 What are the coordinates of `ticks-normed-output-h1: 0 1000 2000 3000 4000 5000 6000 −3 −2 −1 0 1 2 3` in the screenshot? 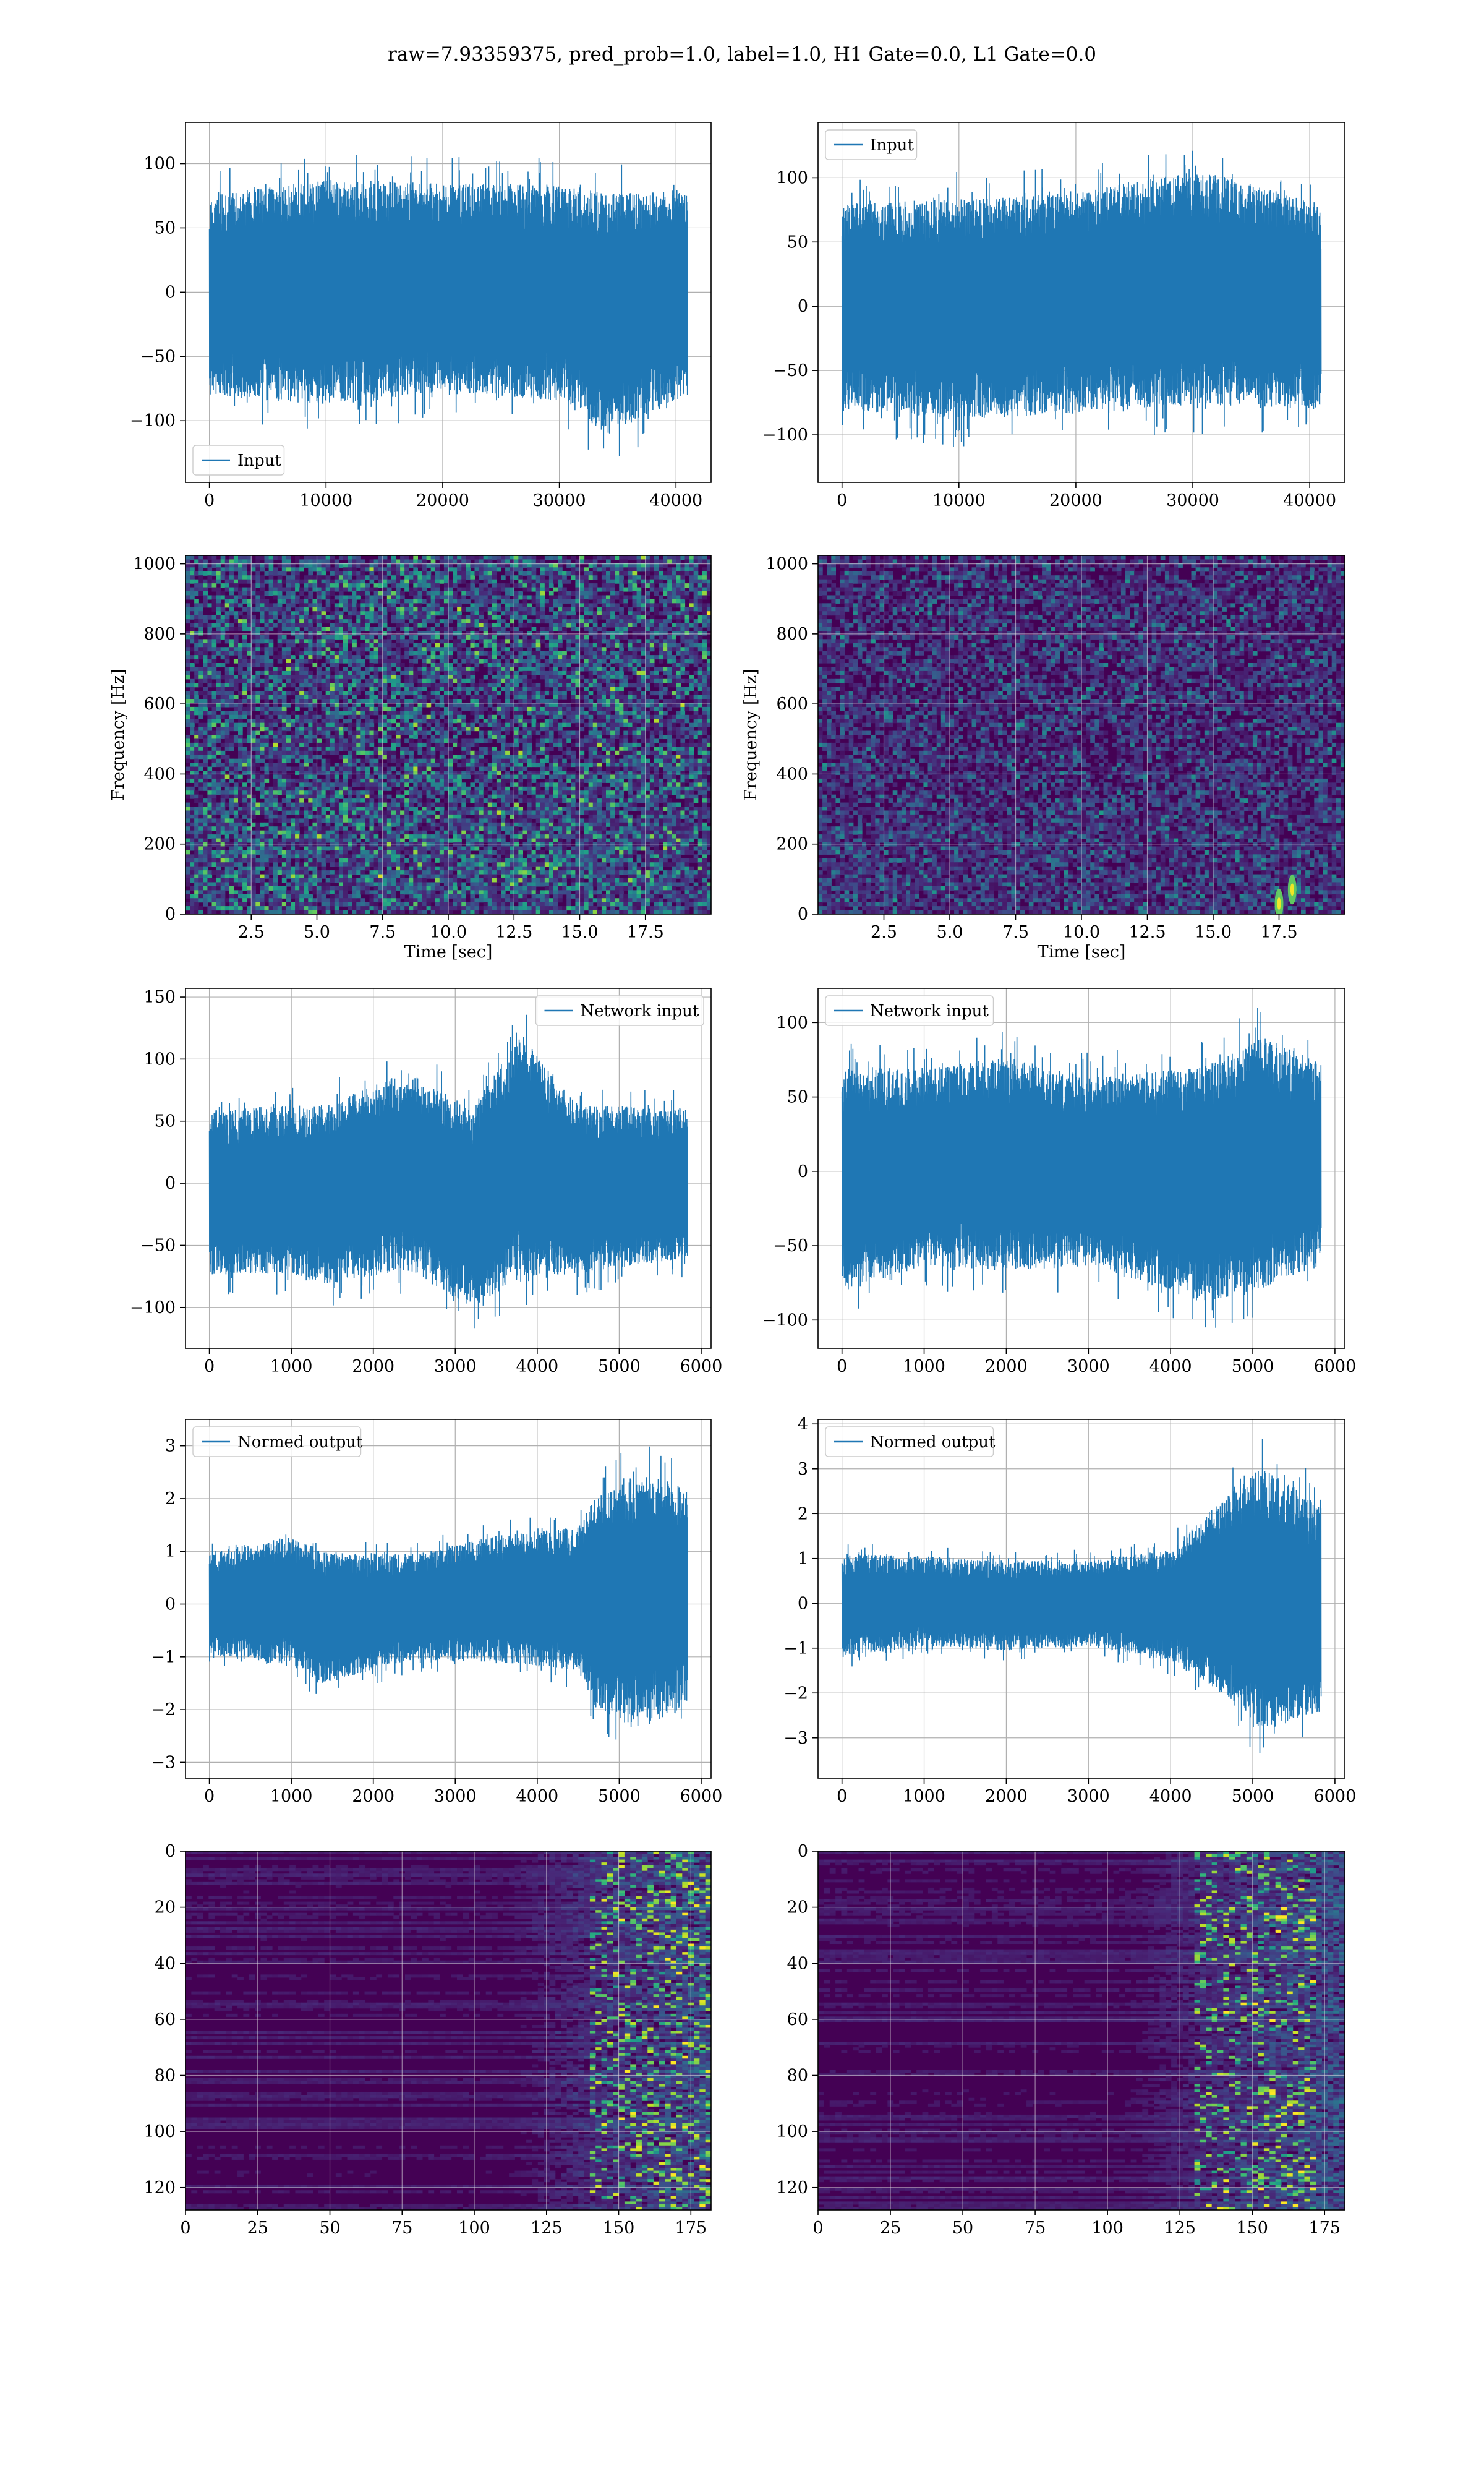 It's located at (436, 1621).